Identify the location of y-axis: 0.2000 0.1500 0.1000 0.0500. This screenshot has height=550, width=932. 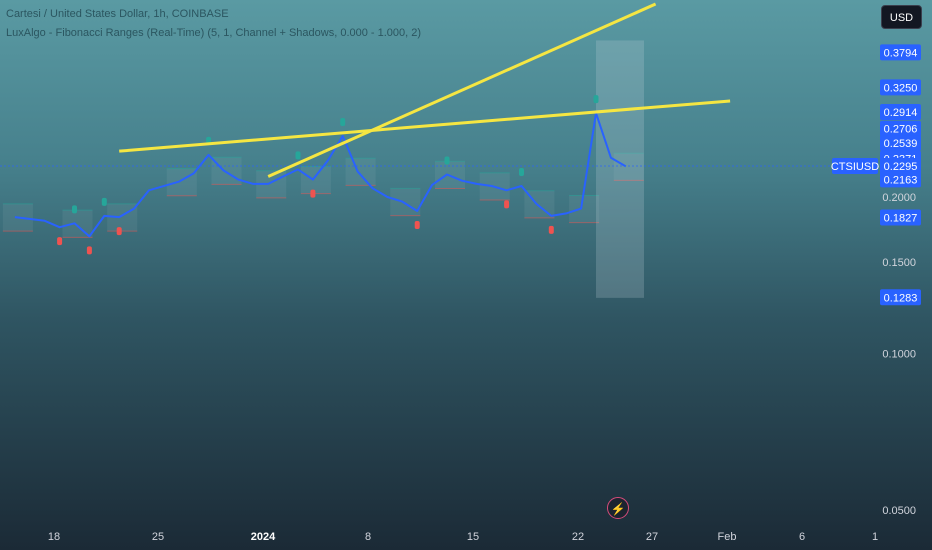
(899, 354).